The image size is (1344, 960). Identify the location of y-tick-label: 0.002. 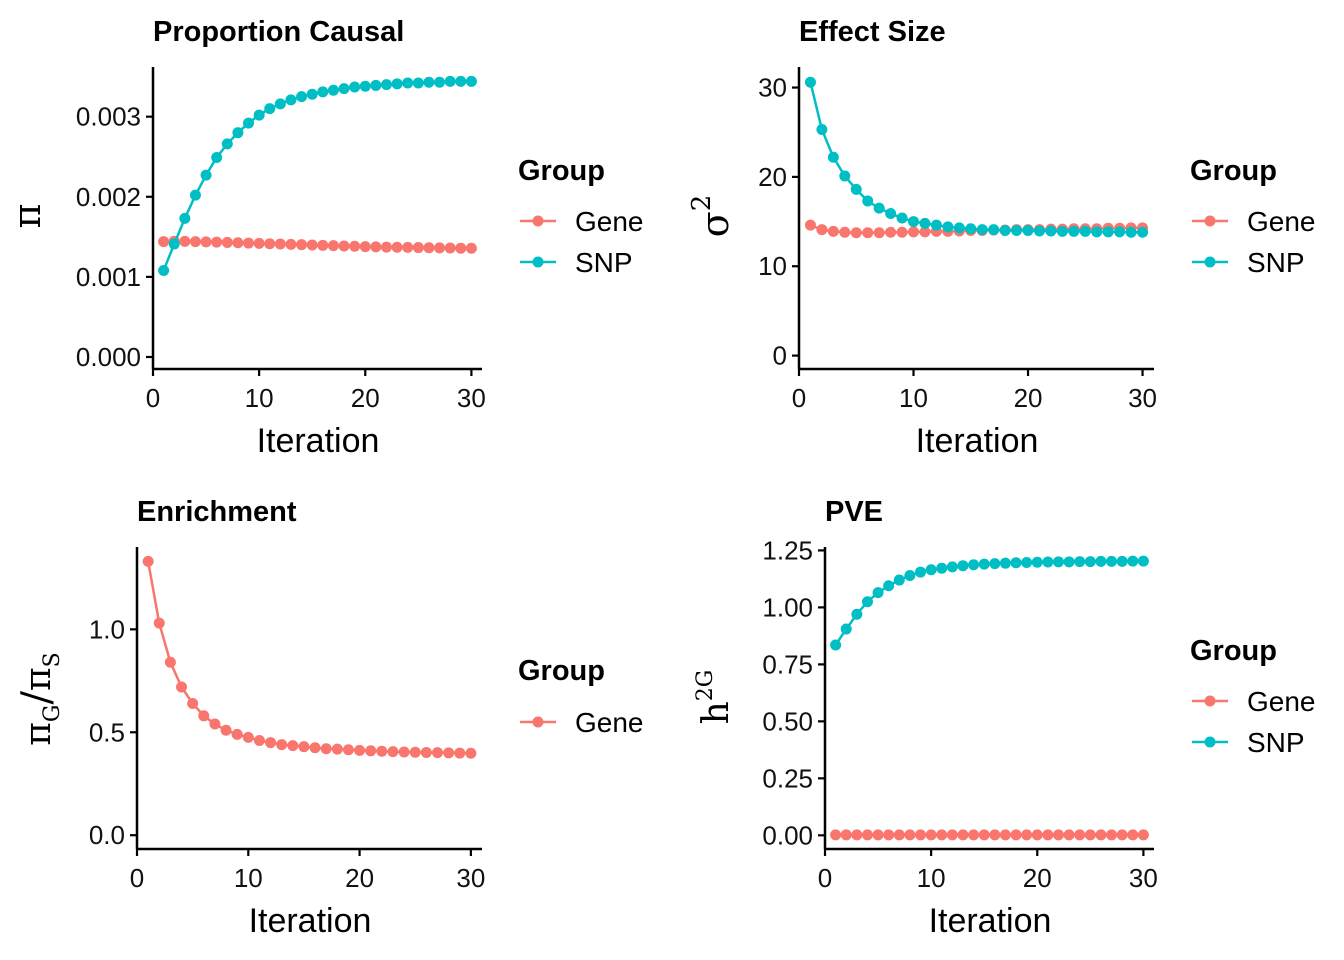
(108, 197).